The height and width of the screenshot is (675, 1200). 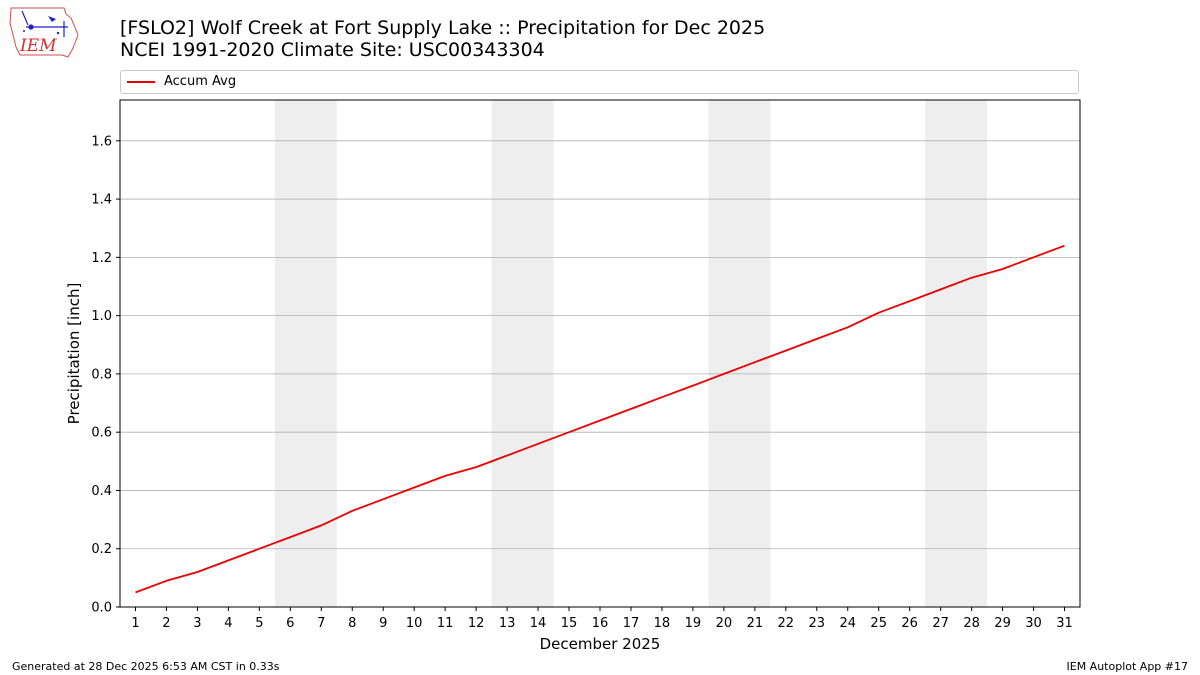 I want to click on x-tick-label: 25, so click(x=878, y=623).